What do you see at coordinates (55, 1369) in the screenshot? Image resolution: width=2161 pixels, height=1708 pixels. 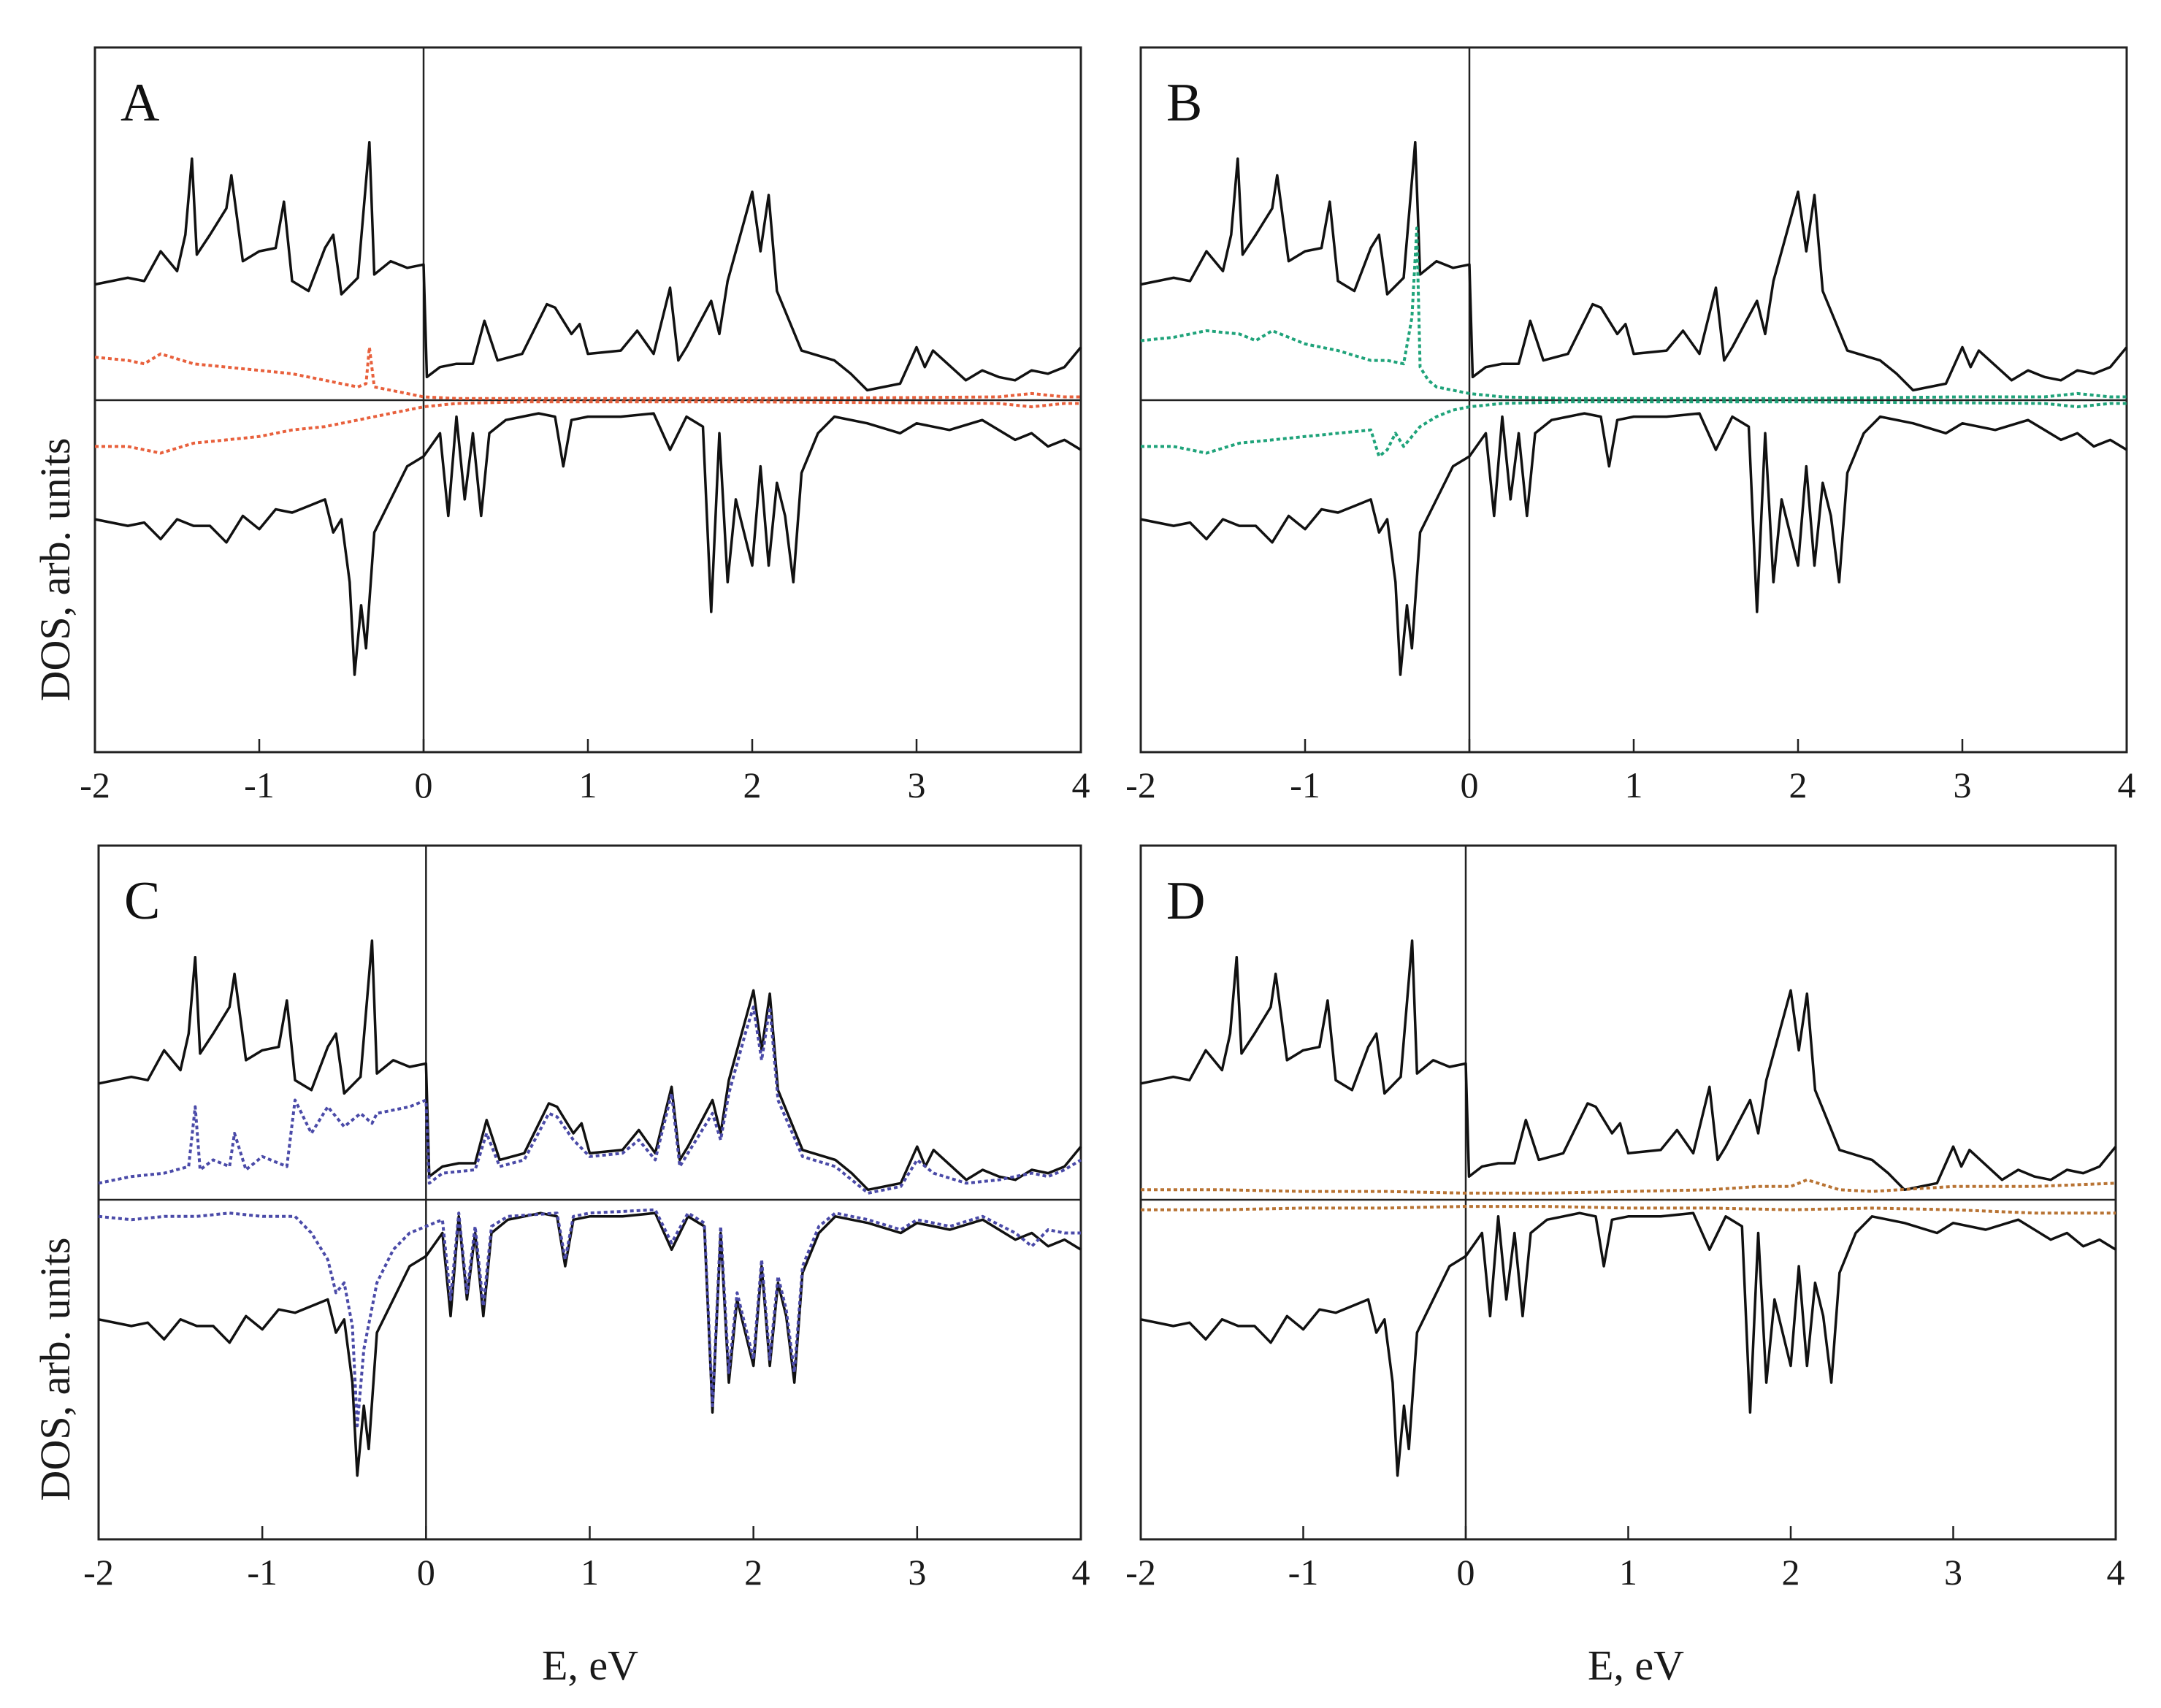 I see `y-axis-title-bottom: DOS, arb. units` at bounding box center [55, 1369].